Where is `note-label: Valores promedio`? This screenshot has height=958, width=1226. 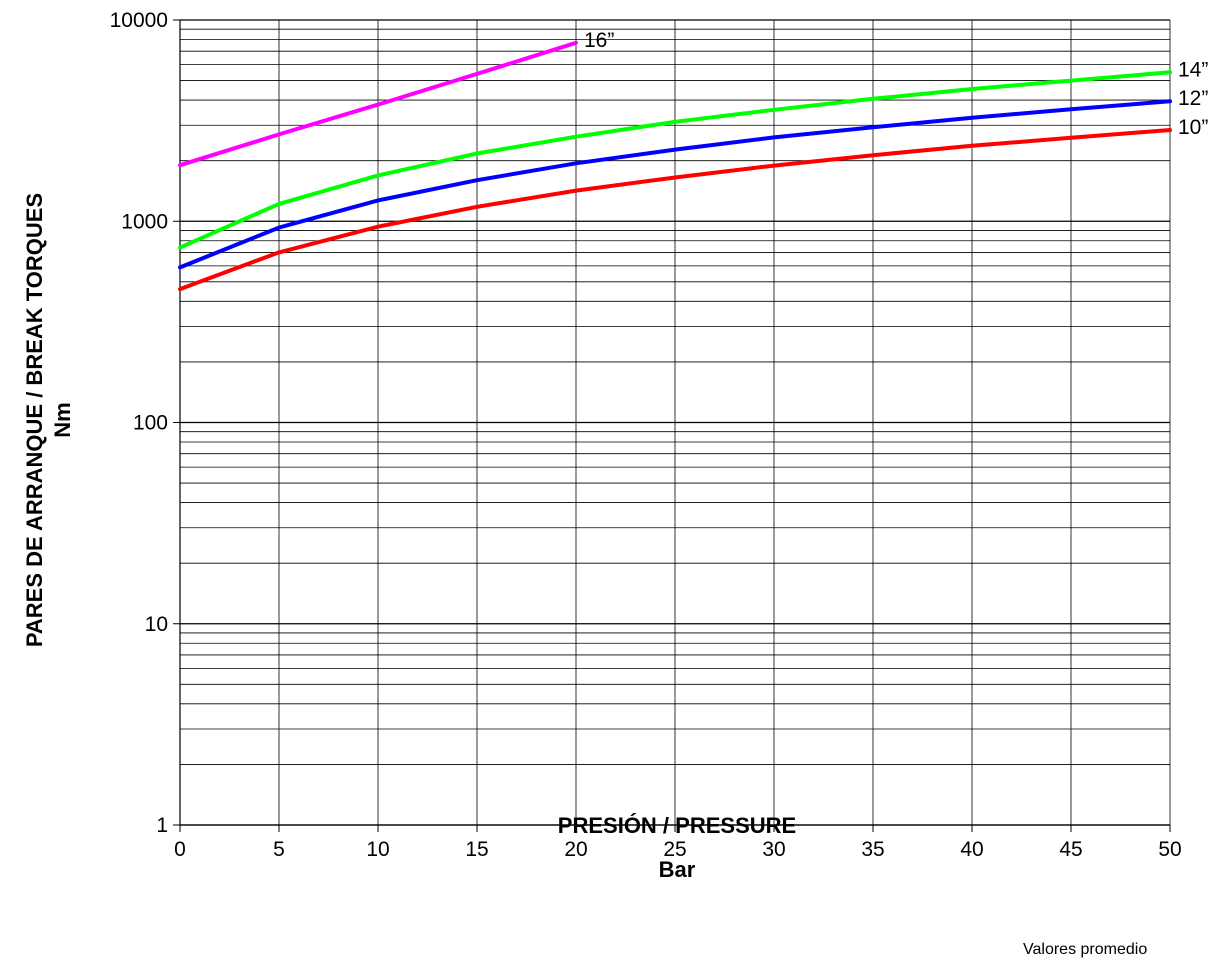 note-label: Valores promedio is located at coordinates (1085, 949).